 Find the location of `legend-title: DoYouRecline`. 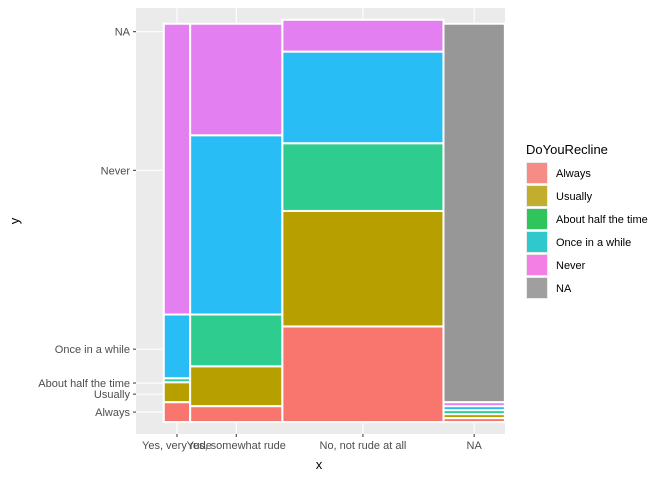

legend-title: DoYouRecline is located at coordinates (567, 149).